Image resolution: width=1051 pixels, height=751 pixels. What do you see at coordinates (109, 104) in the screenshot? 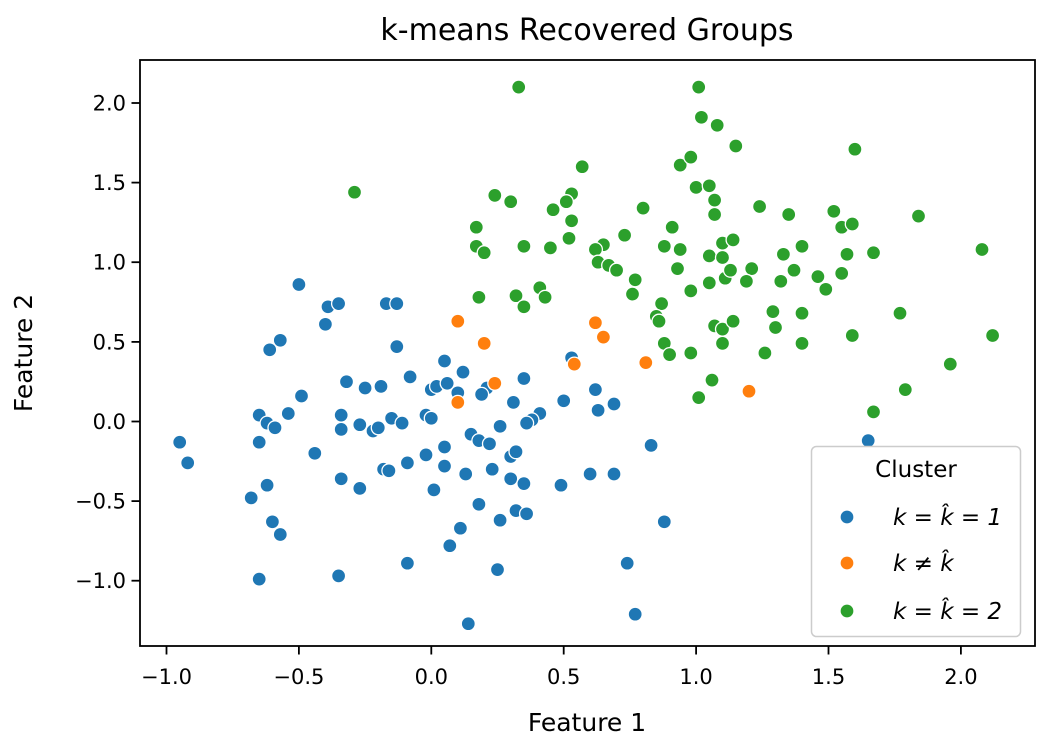
I see `y-tick-label: 2.0` at bounding box center [109, 104].